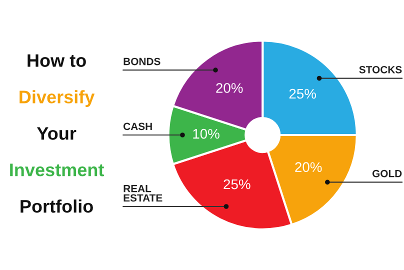  I want to click on slice-label: STOCKS, so click(380, 70).